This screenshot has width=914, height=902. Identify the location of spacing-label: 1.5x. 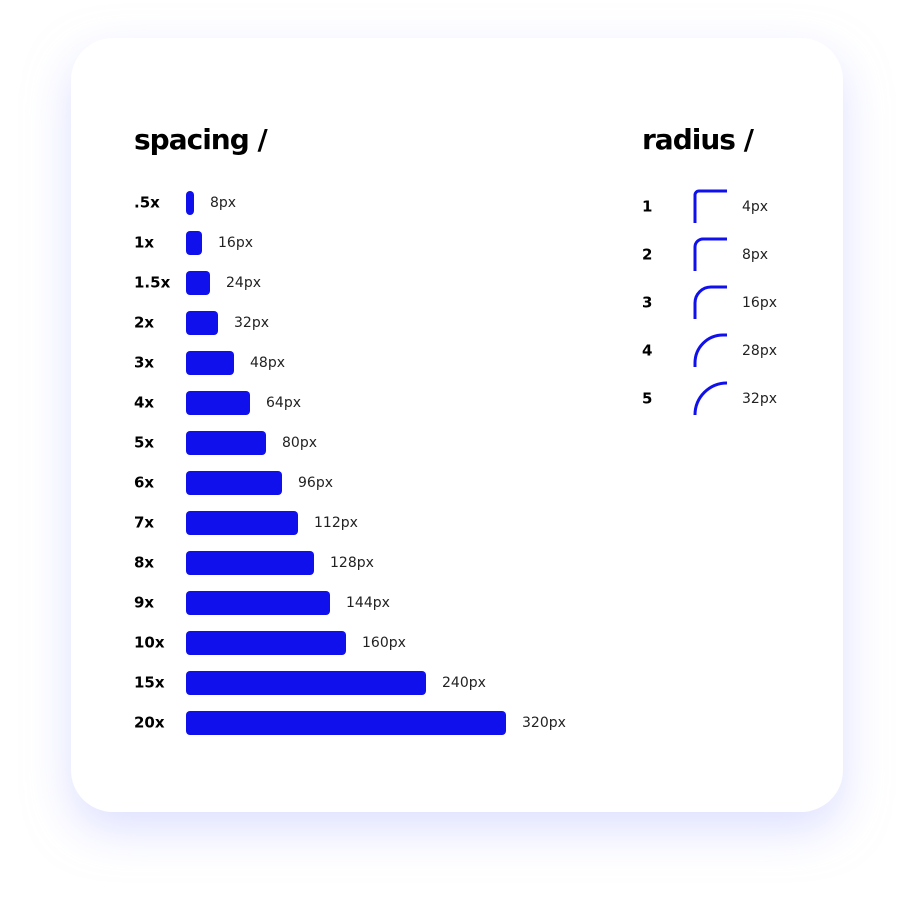
(152, 283).